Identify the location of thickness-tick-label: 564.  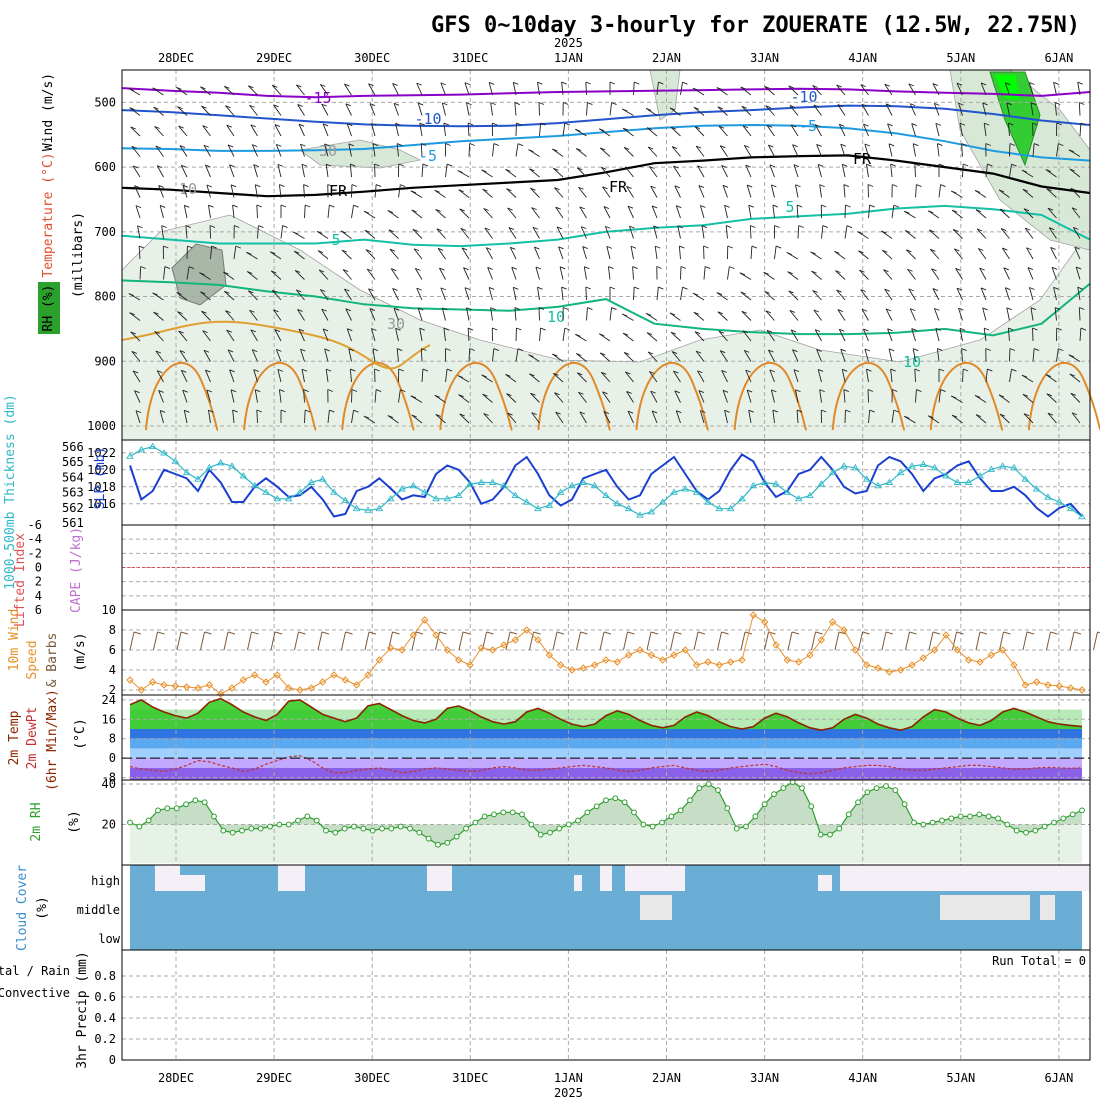
(73, 477).